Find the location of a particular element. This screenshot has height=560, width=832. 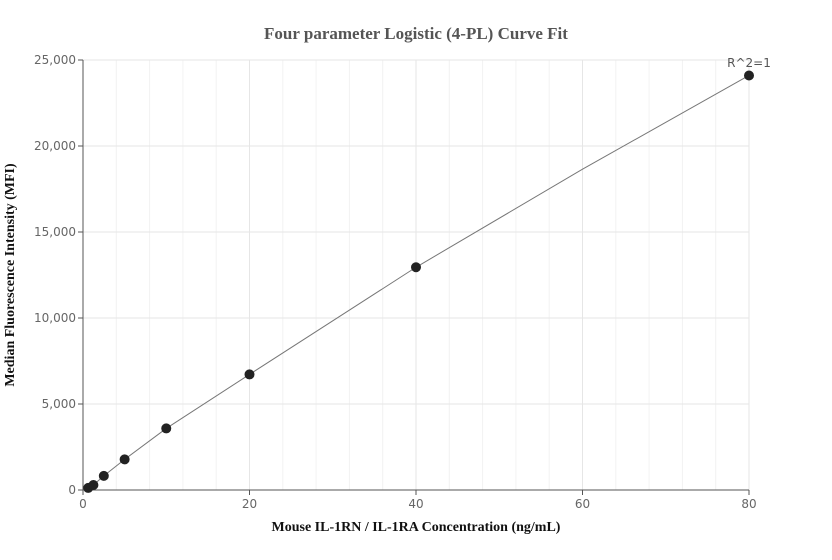

x-tick-label: 60 is located at coordinates (582, 504).